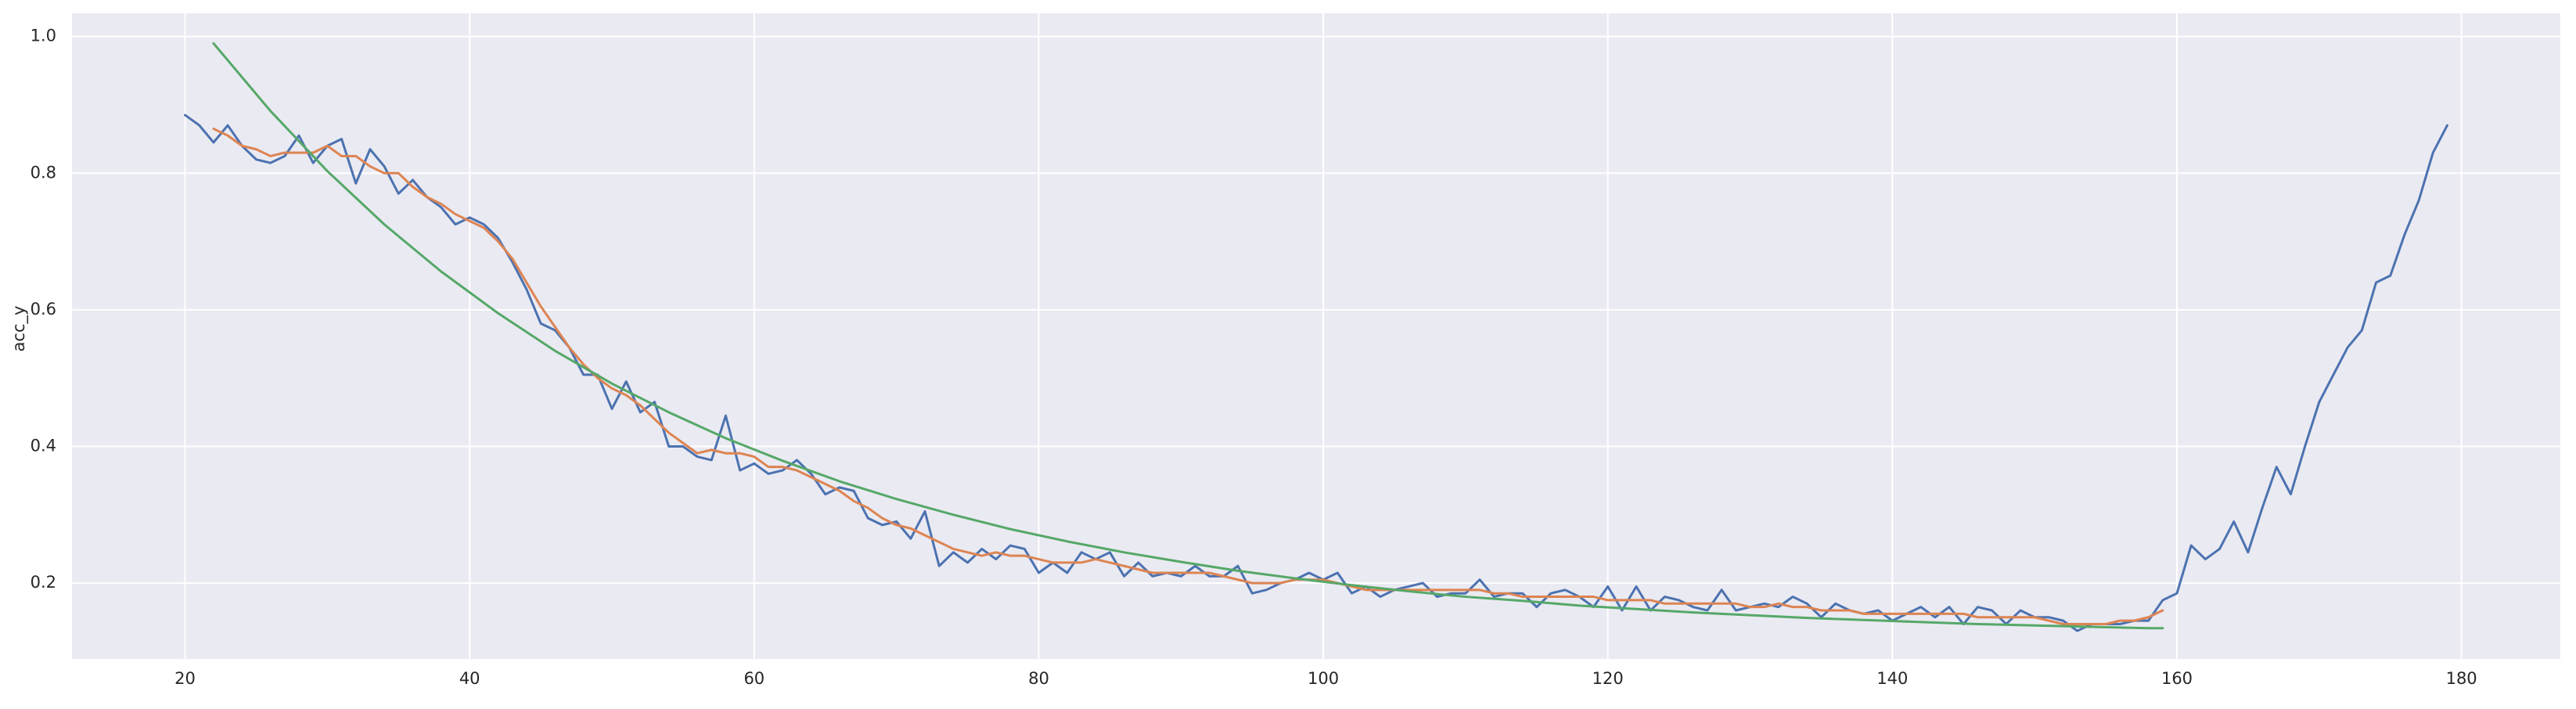 The image size is (2576, 709). What do you see at coordinates (185, 678) in the screenshot?
I see `x-tick-label: 20` at bounding box center [185, 678].